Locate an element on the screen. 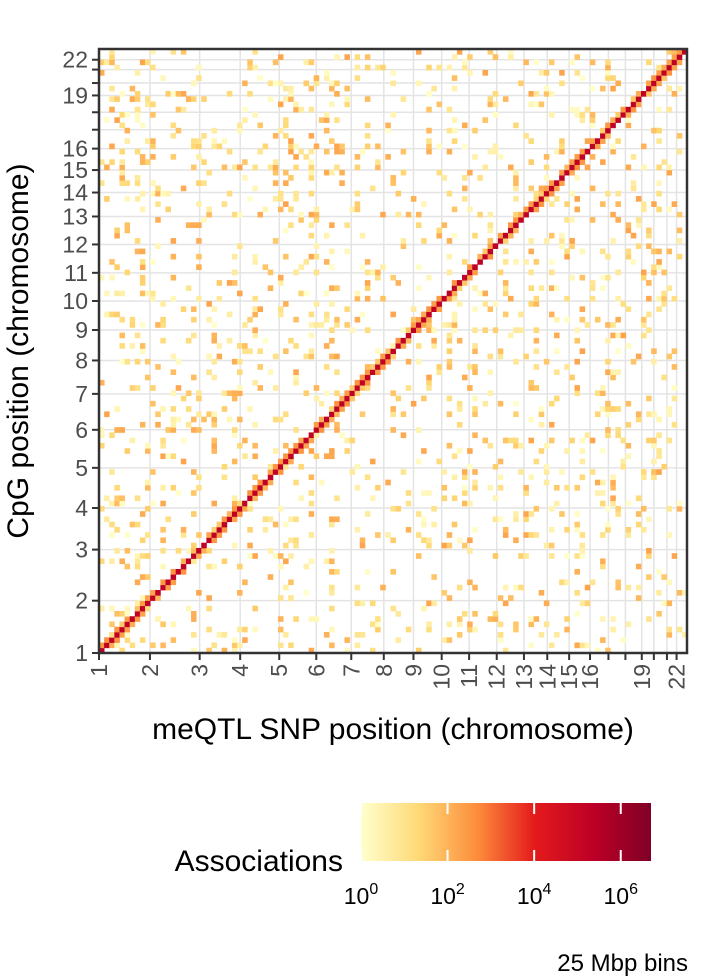 Image resolution: width=707 pixels, height=979 pixels. legend-ticks: 100 102 104 106 is located at coordinates (491, 856).